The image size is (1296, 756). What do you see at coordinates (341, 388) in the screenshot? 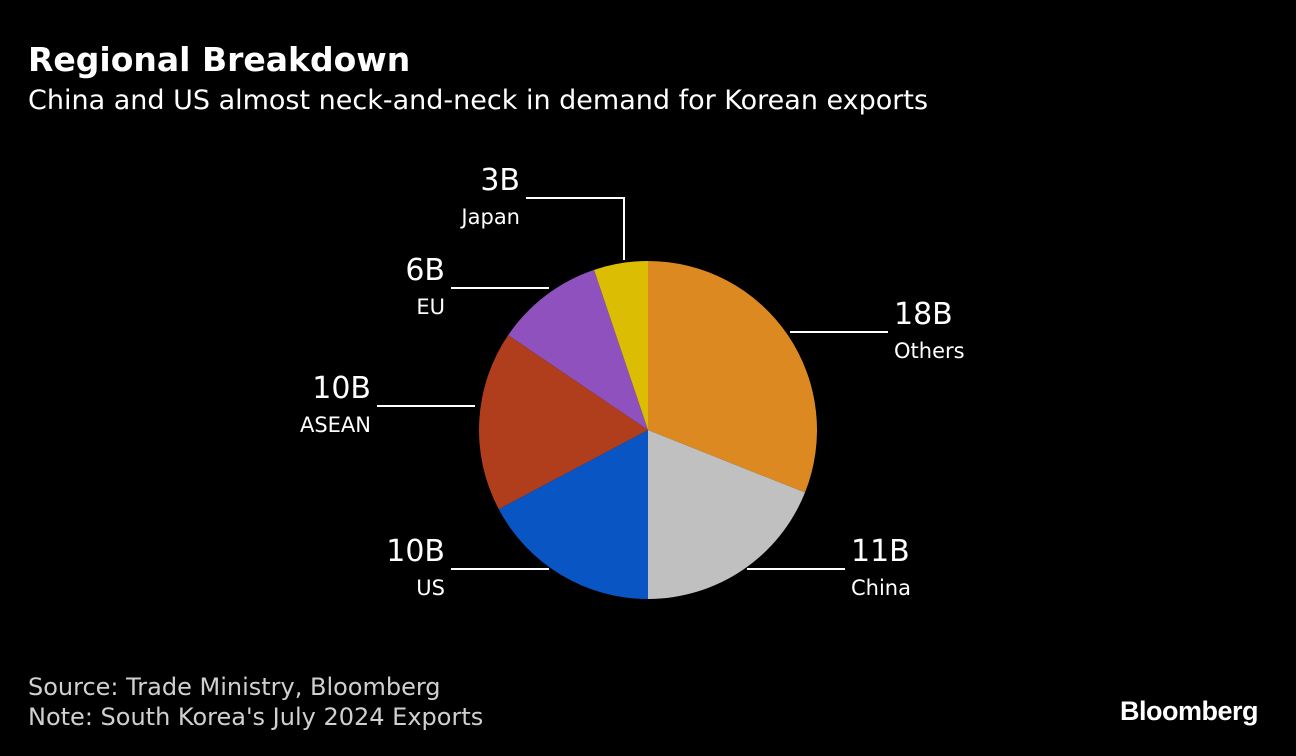
I see `value-label-asean: 10B` at bounding box center [341, 388].